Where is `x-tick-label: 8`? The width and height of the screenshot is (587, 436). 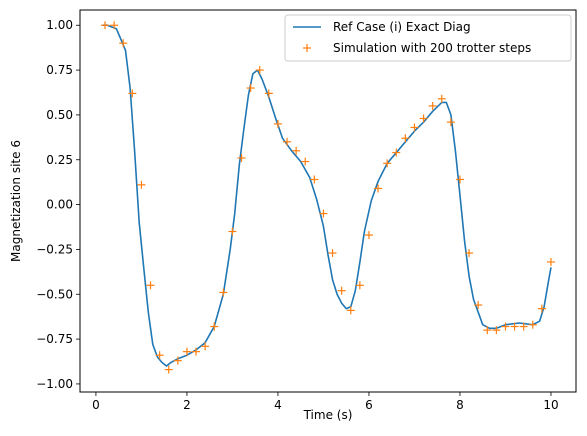 x-tick-label: 8 is located at coordinates (460, 405).